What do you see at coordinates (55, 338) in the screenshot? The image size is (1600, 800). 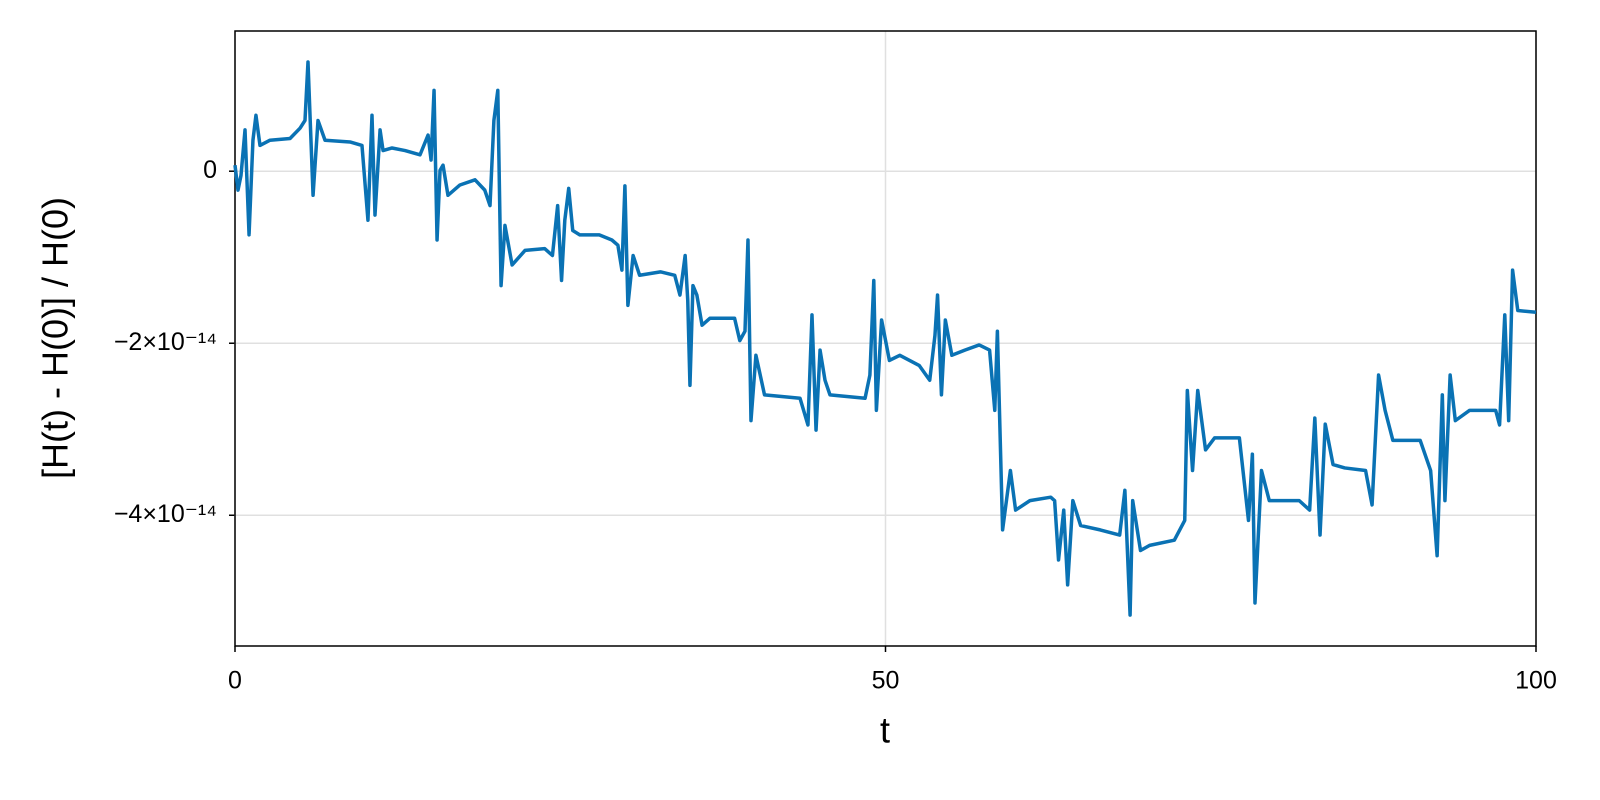 I see `y-axis-label: [H(t) - H(0)] / H(0)` at bounding box center [55, 338].